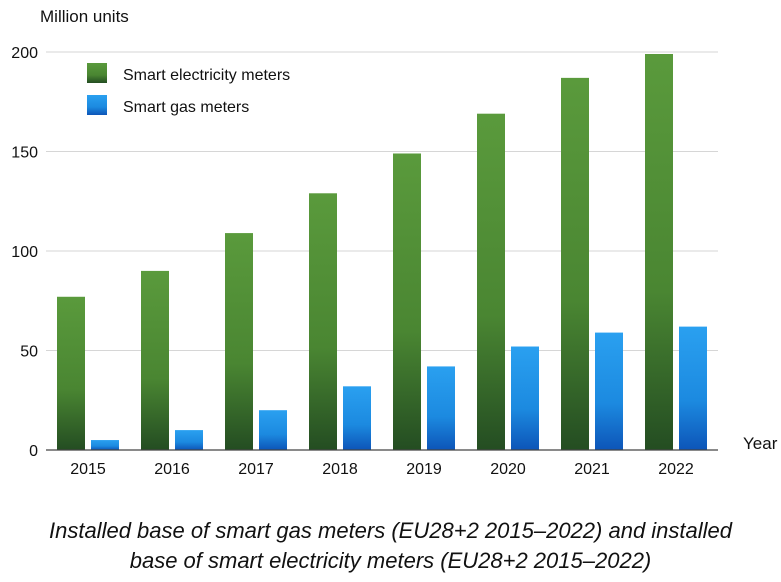  Describe the element at coordinates (424, 469) in the screenshot. I see `x-tick-label: 2019` at that location.